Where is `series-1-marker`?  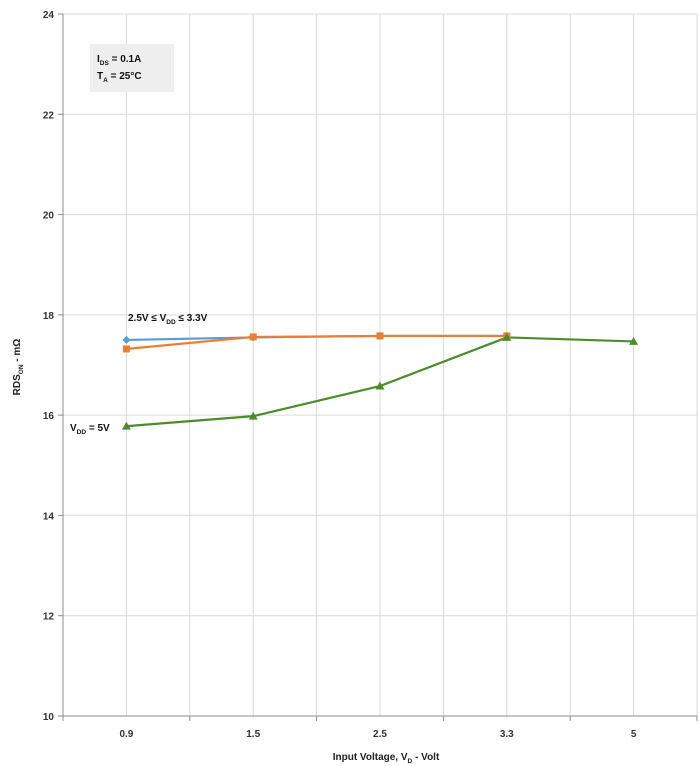 series-1-marker is located at coordinates (126, 339).